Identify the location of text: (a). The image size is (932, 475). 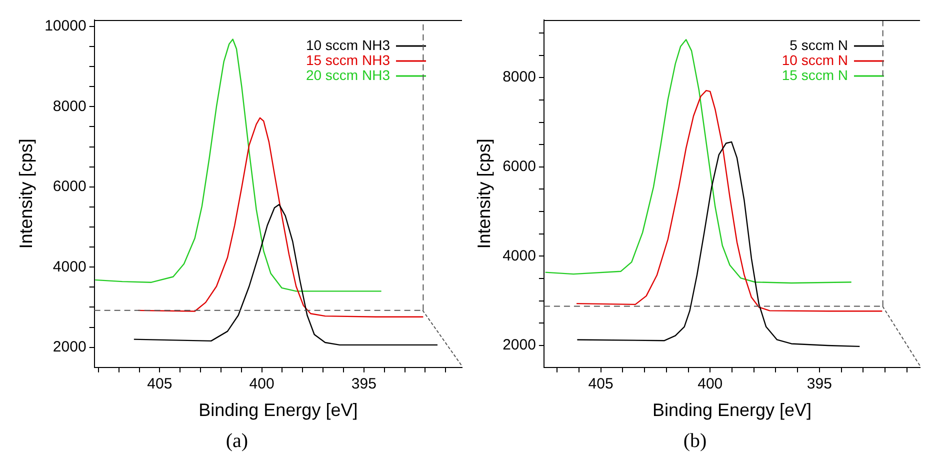
(237, 441).